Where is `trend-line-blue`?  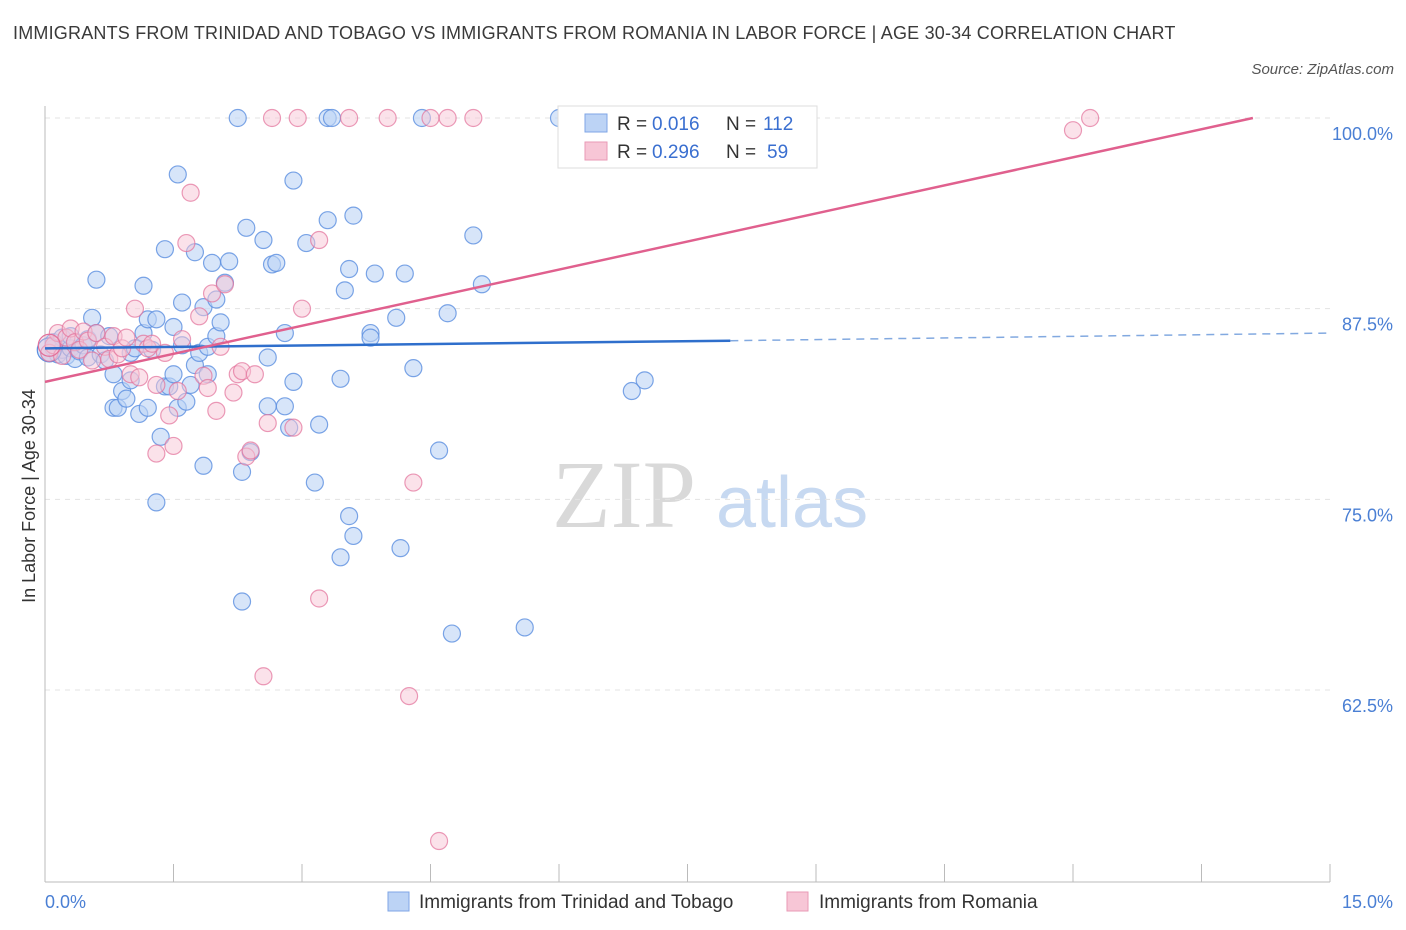 trend-line-blue is located at coordinates (387, 344).